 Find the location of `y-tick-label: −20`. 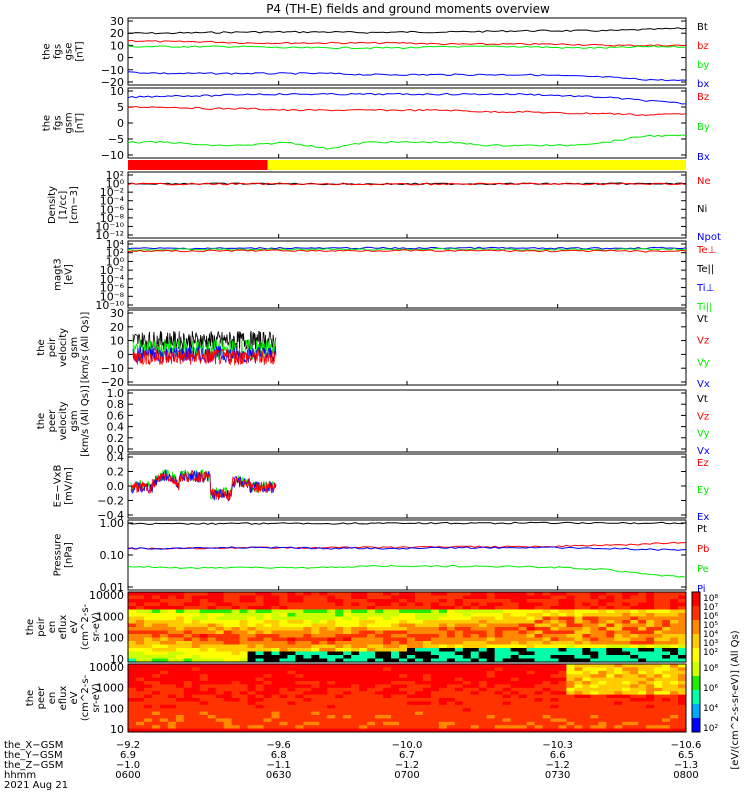

y-tick-label: −20 is located at coordinates (112, 82).